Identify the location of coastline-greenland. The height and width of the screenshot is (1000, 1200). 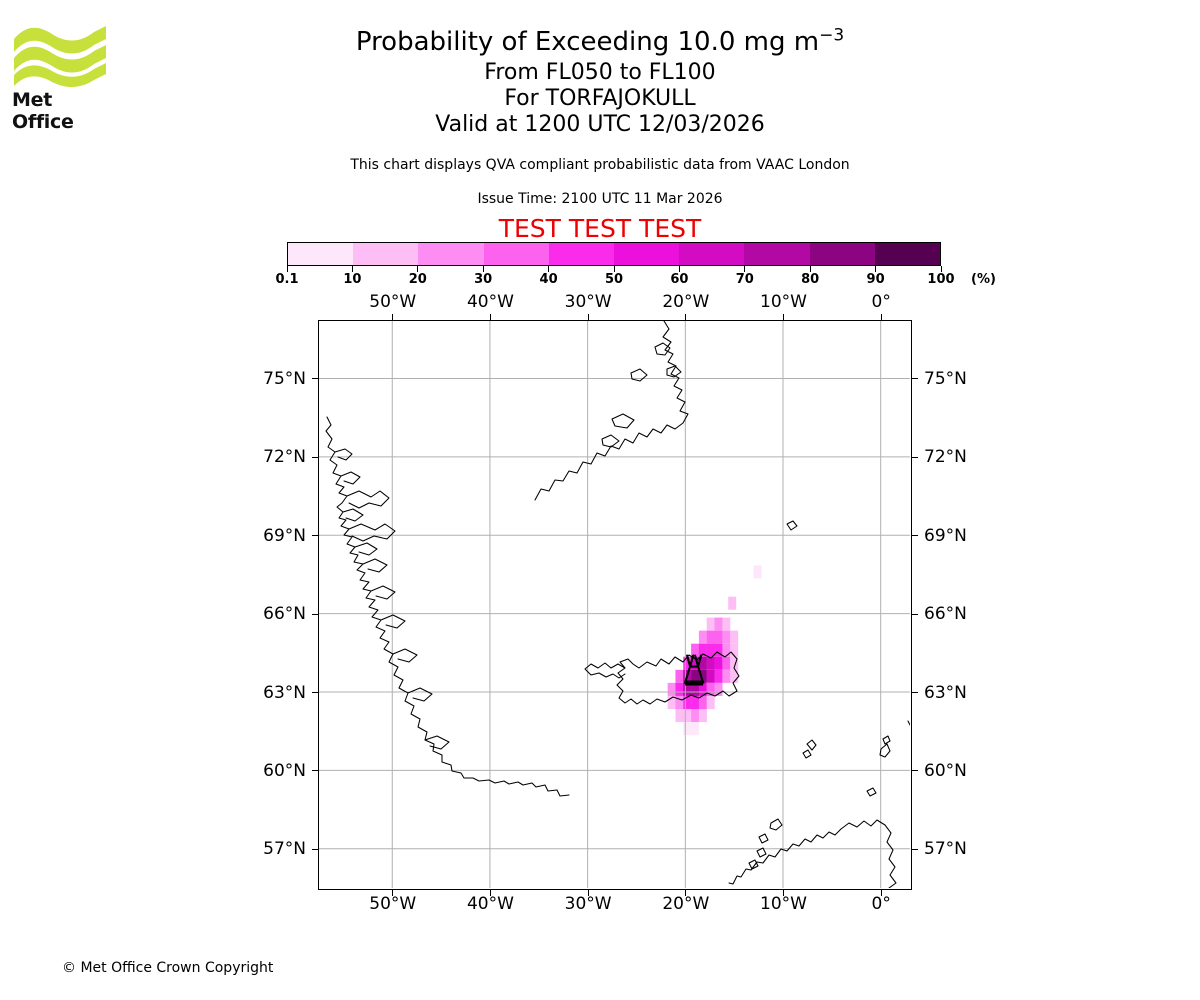
(447, 606).